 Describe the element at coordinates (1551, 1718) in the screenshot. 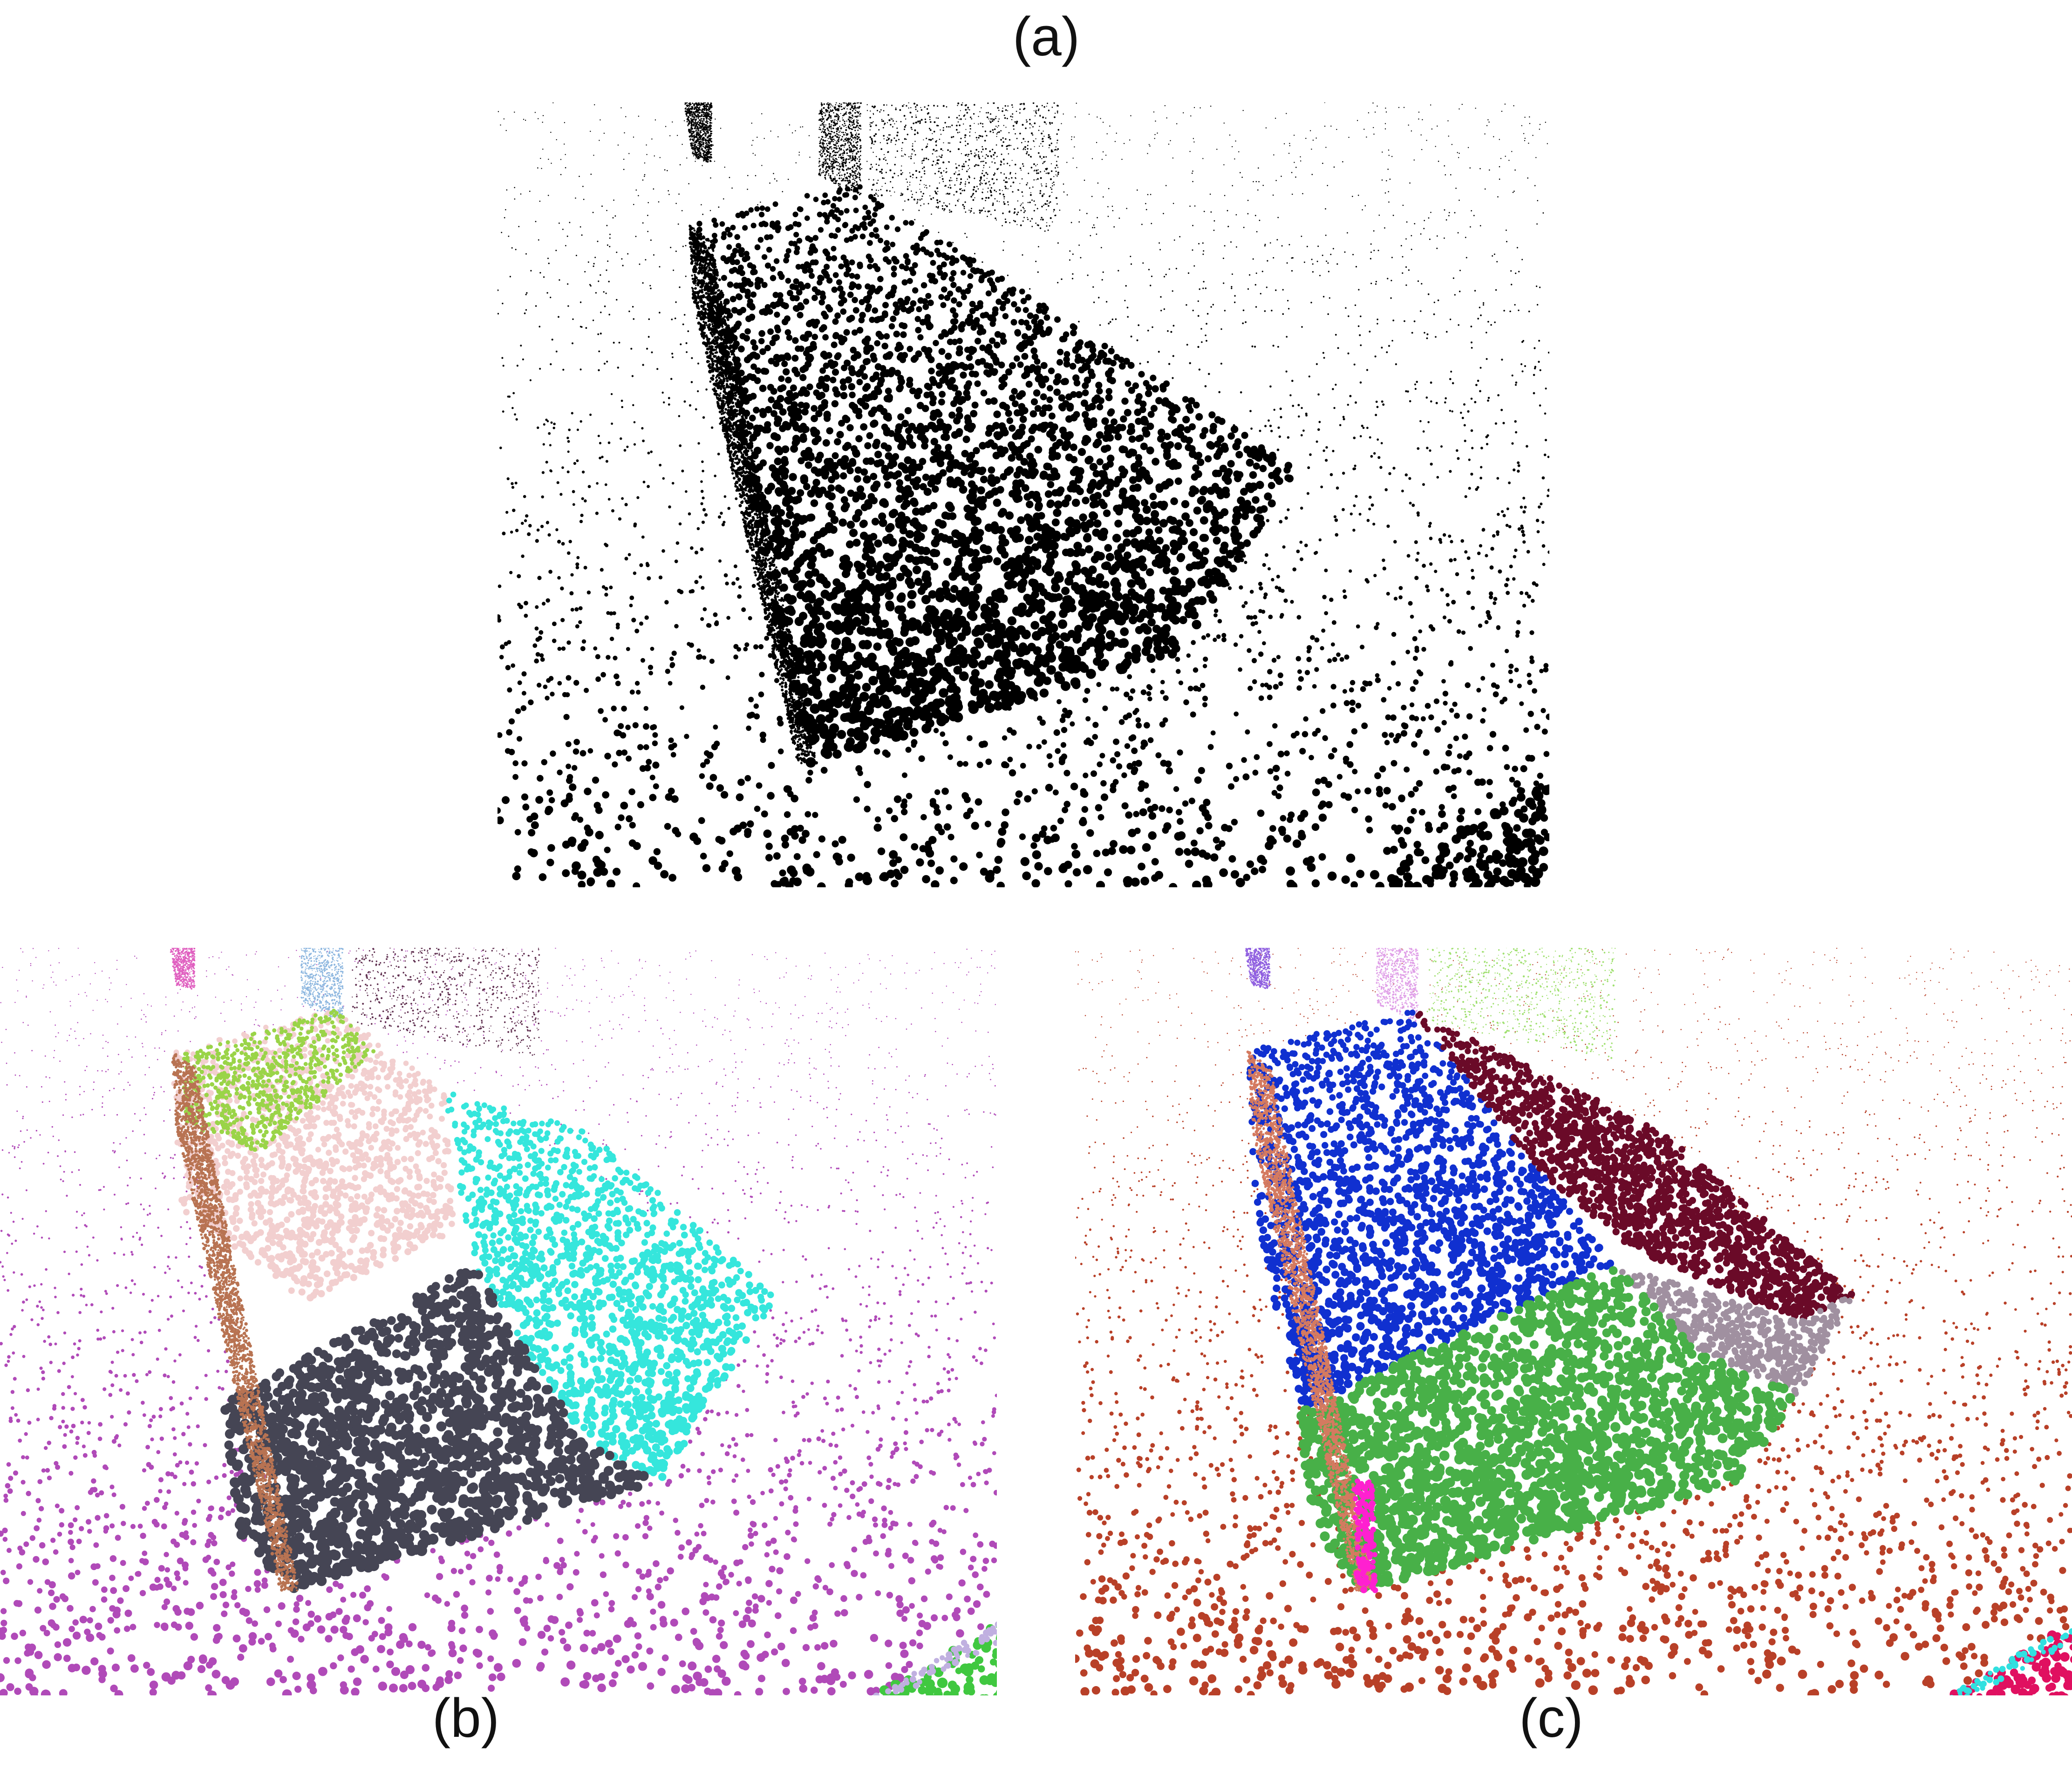

I see `caption-c: (c)` at that location.